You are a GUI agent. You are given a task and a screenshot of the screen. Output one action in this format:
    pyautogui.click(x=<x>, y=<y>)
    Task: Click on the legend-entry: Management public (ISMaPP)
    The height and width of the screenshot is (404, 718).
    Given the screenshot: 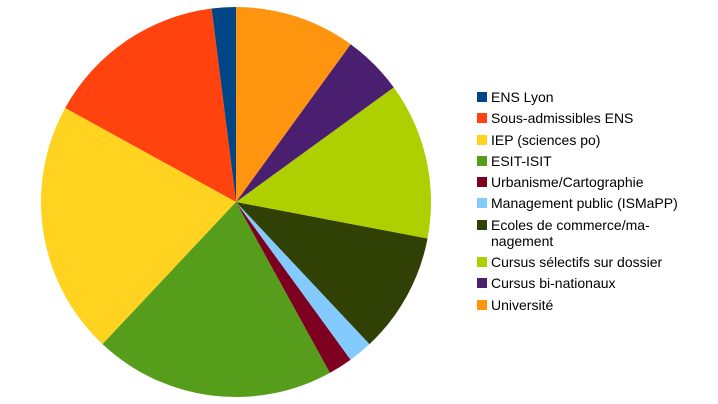 What is the action you would take?
    pyautogui.click(x=594, y=203)
    